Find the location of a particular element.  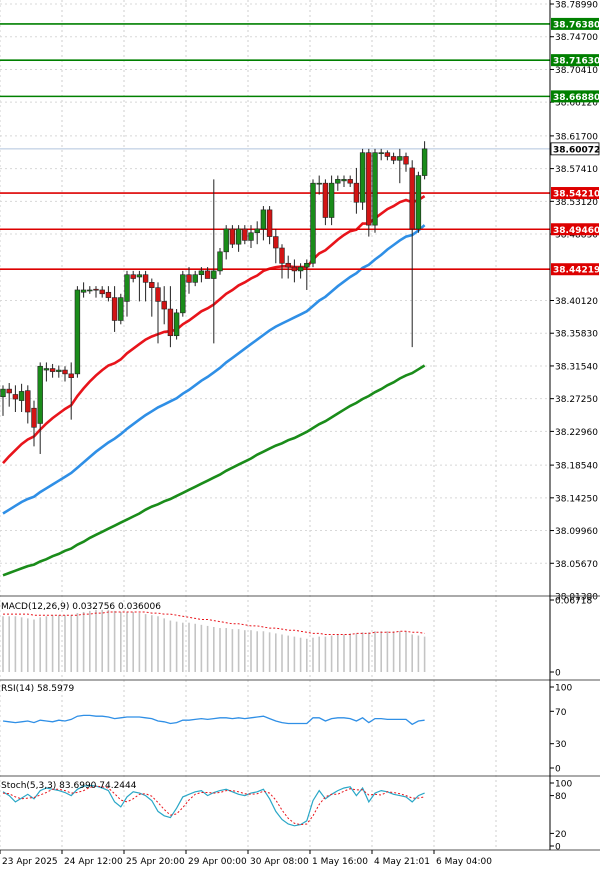

rsi-tick-label: 0 is located at coordinates (558, 770).